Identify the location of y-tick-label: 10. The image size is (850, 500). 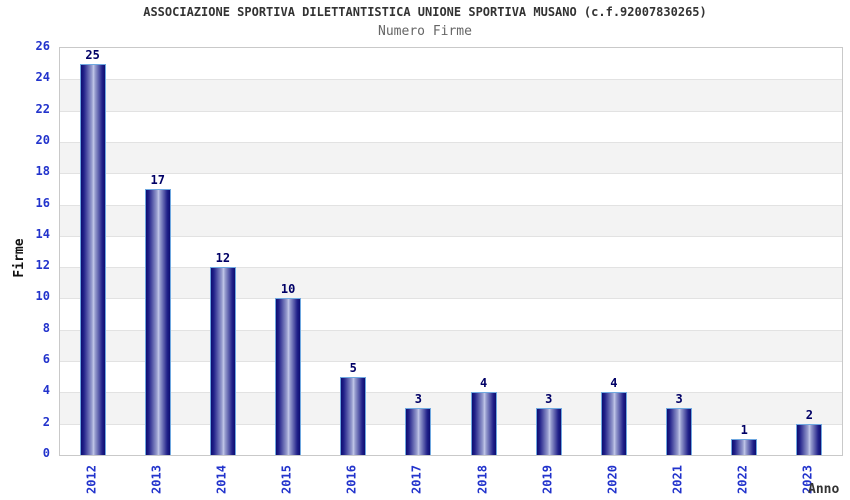
(42, 296).